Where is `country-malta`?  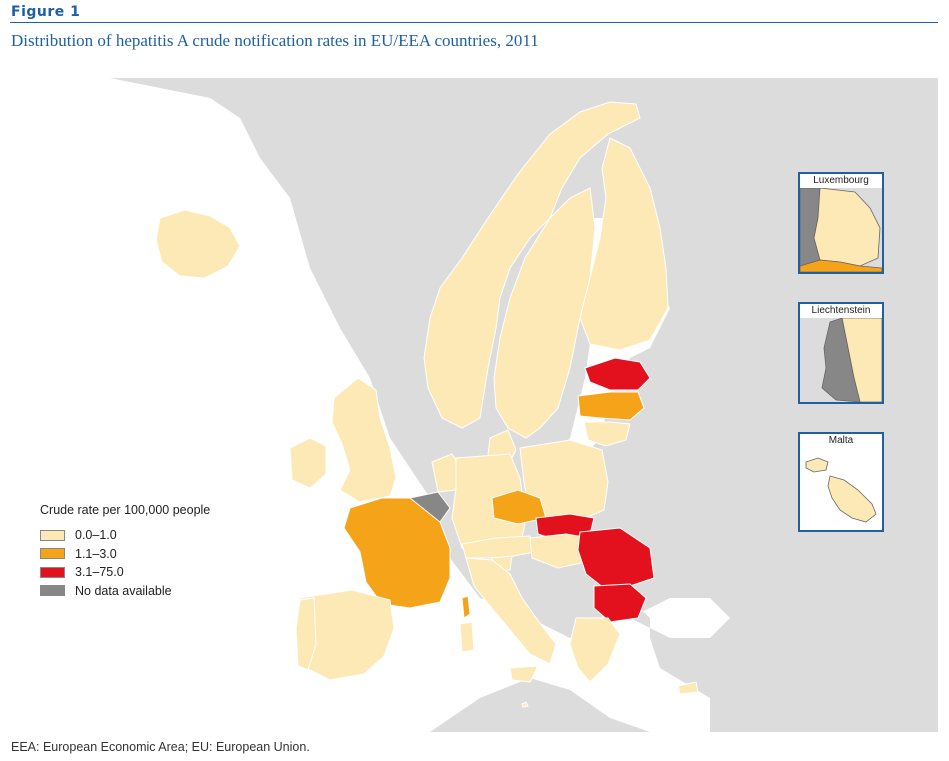 country-malta is located at coordinates (525, 704).